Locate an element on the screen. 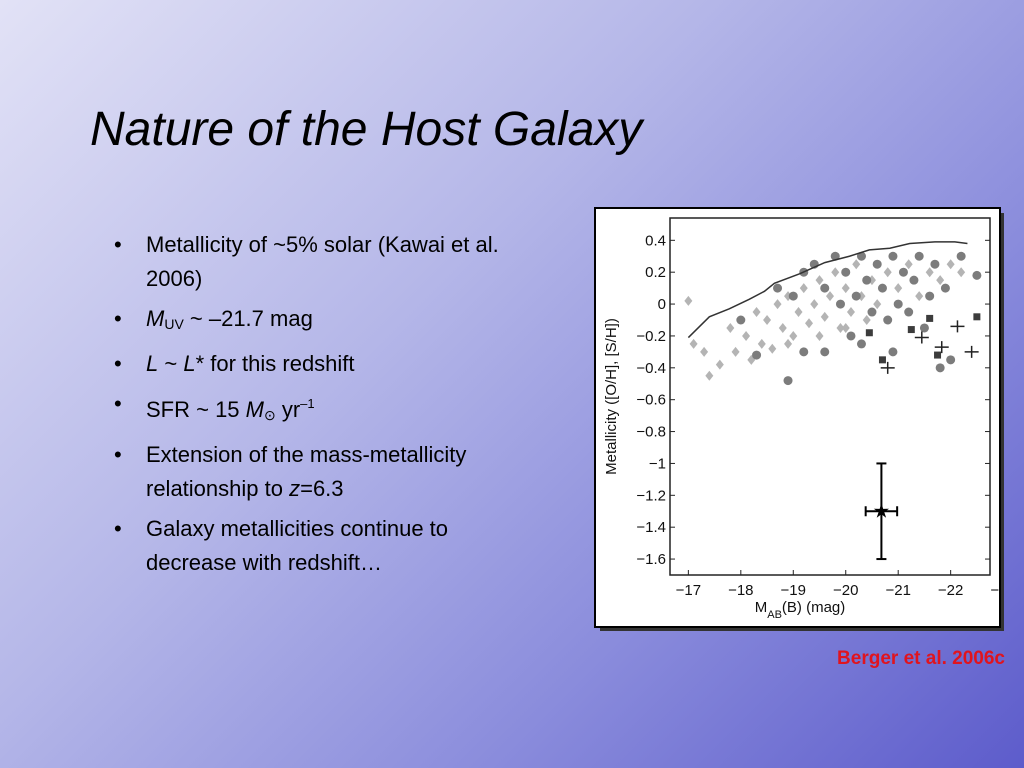 This screenshot has height=768, width=1024. text-run: ~ –21.7 mag is located at coordinates (248, 318).